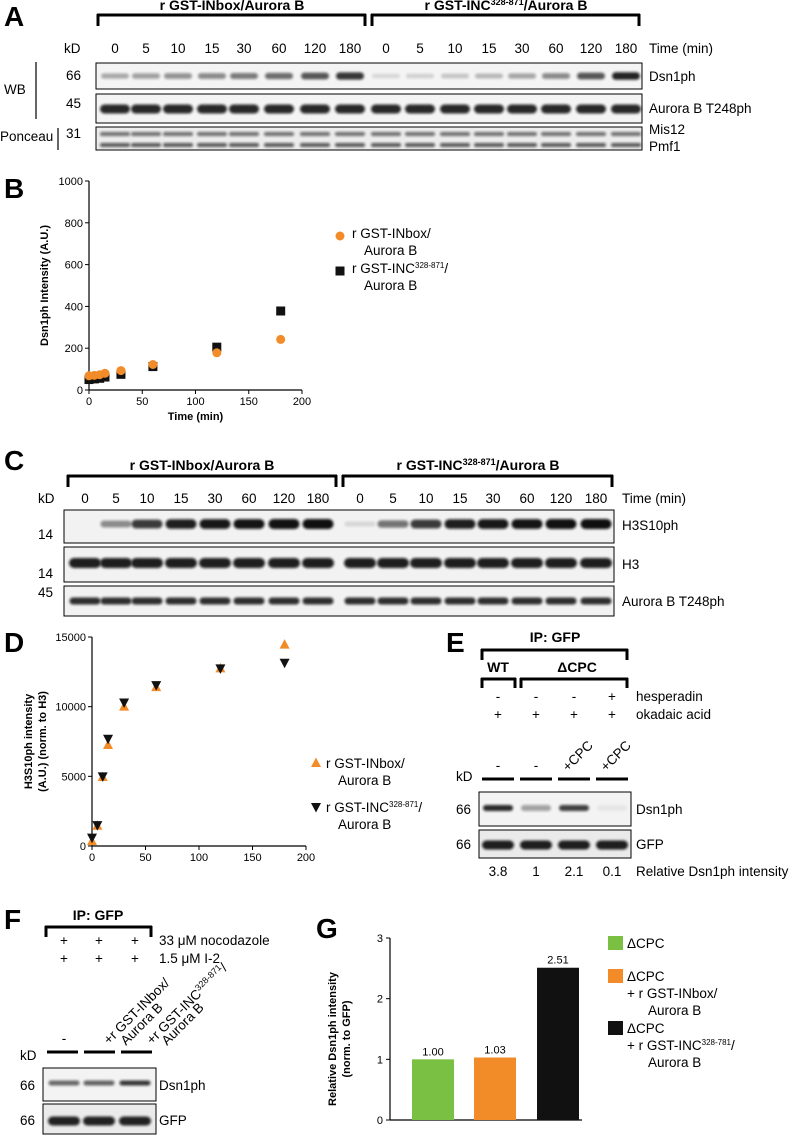 This screenshot has height=1140, width=798. What do you see at coordinates (252, 858) in the screenshot?
I see `panel-d-x-tick-label: 150` at bounding box center [252, 858].